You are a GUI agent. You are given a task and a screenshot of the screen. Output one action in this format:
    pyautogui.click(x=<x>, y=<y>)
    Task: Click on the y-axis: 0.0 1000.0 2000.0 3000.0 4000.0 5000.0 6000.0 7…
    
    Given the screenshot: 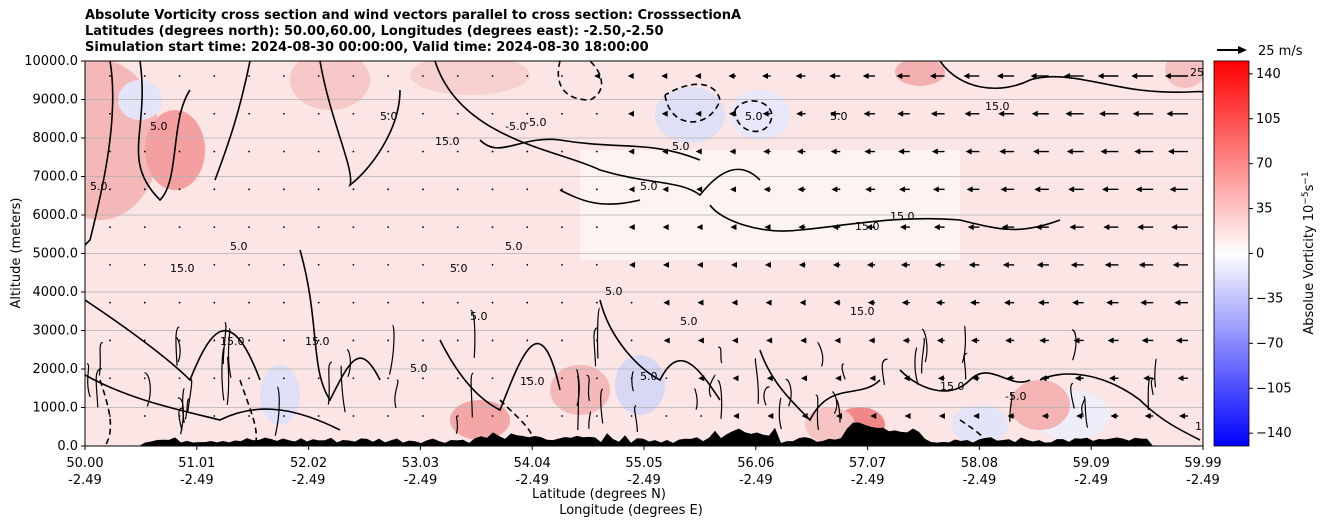 What is the action you would take?
    pyautogui.click(x=54, y=254)
    